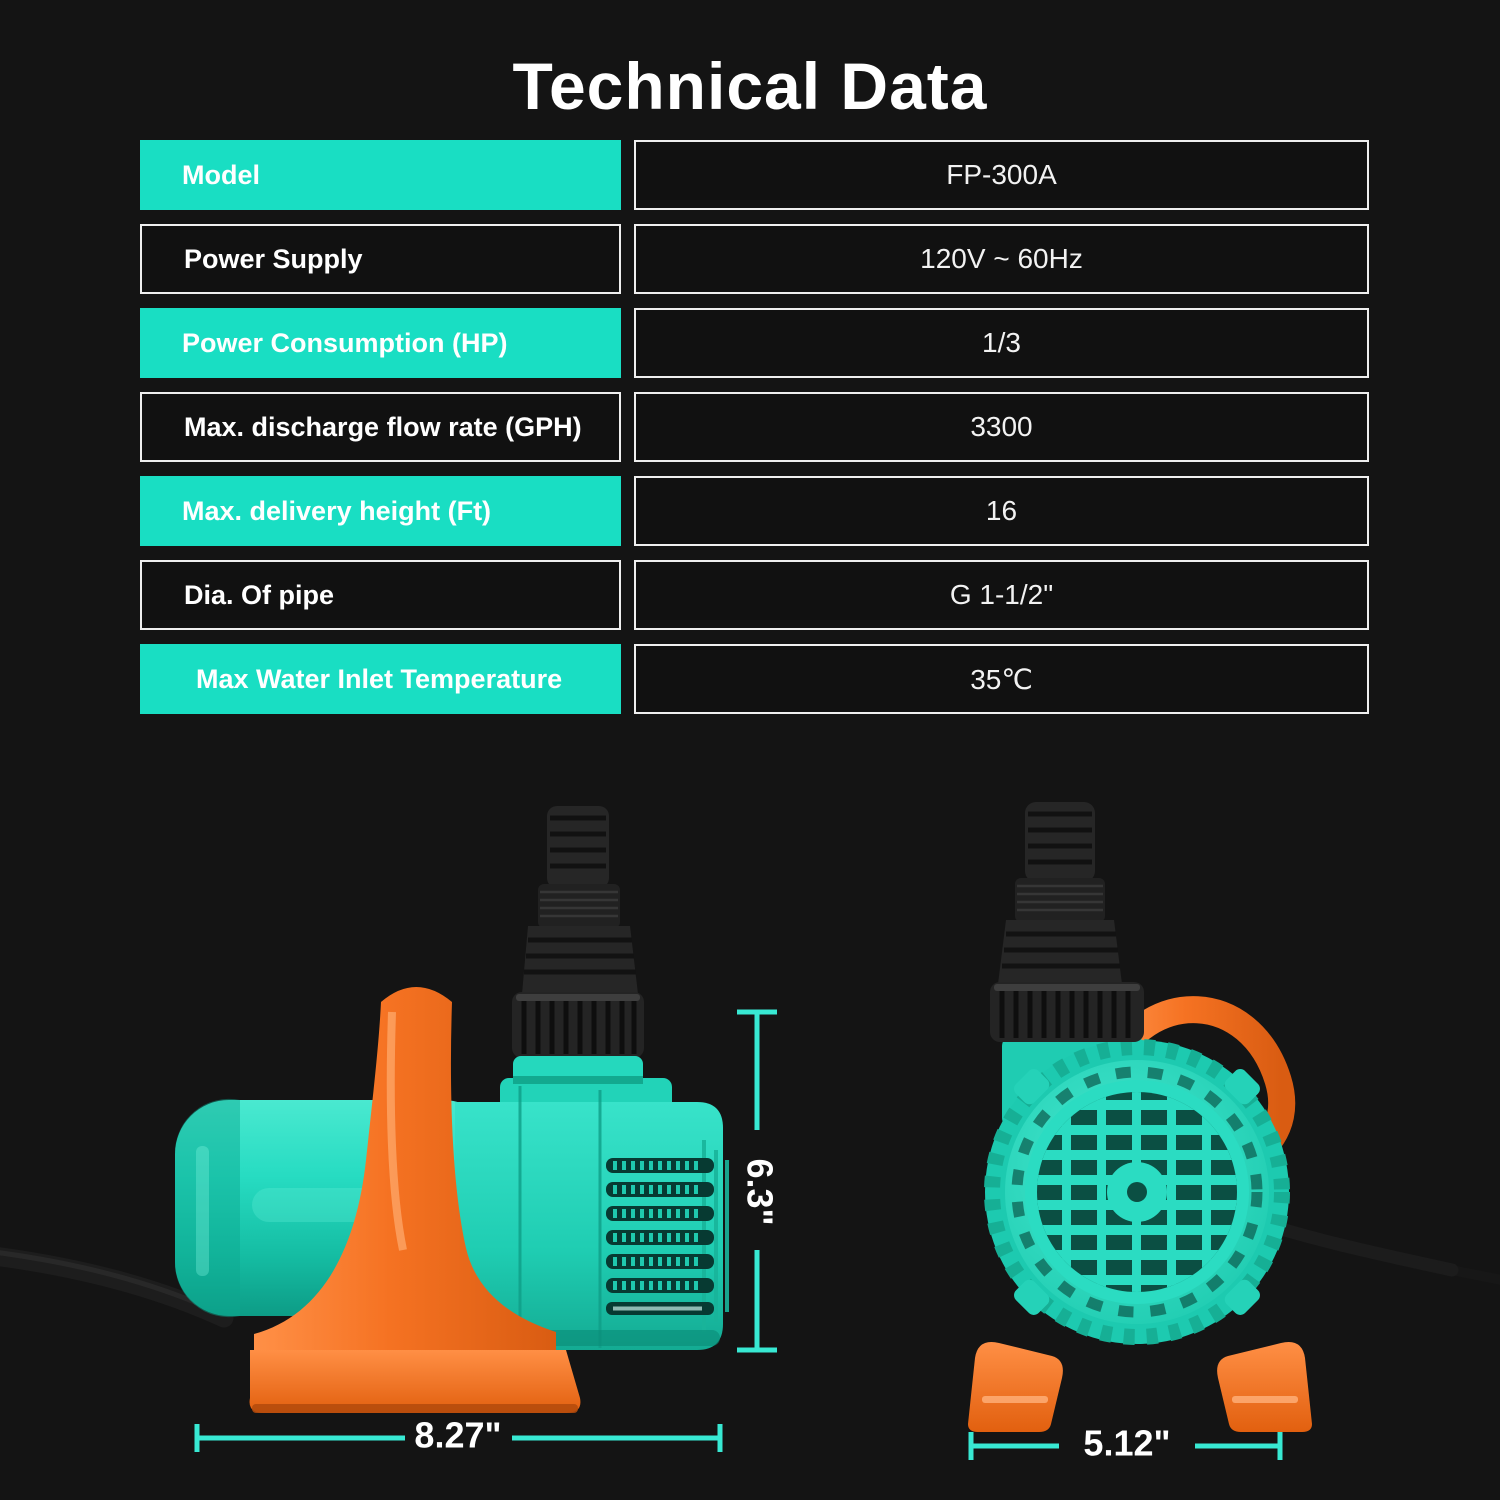 Image resolution: width=1500 pixels, height=1500 pixels. I want to click on spec-label-cell: Max. delivery height (Ft), so click(380, 511).